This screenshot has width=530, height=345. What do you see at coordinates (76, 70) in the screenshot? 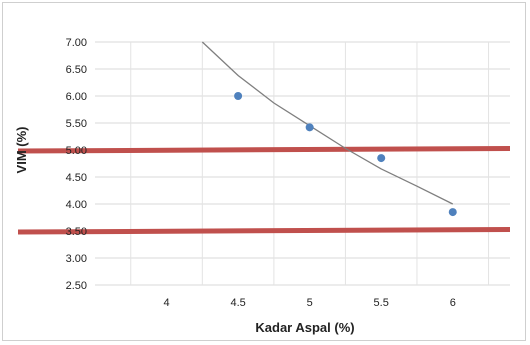
I see `y-tick-label: 6.50` at bounding box center [76, 70].